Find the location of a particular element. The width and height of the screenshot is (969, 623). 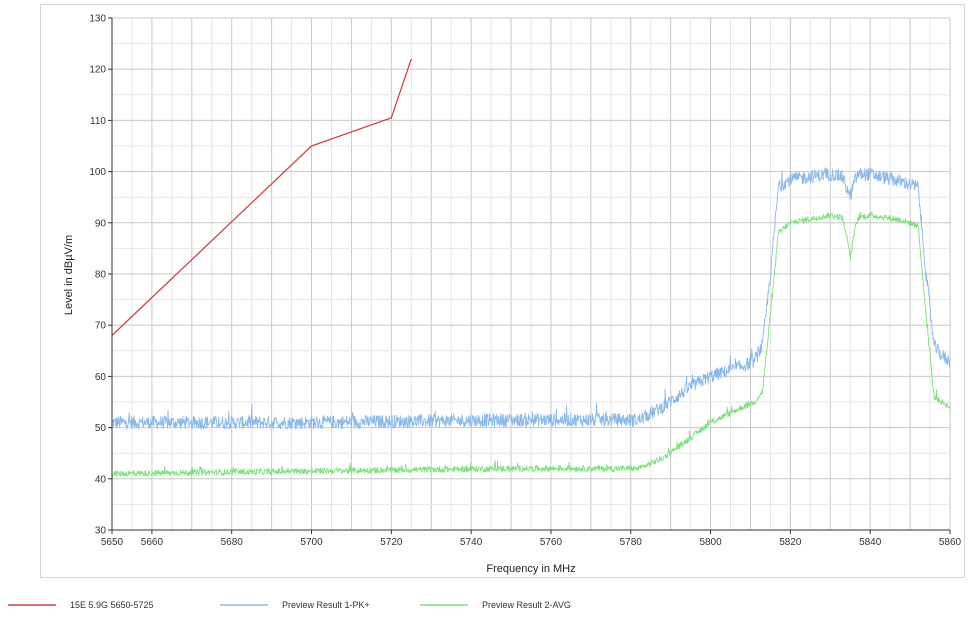

legend-label: Preview Result 2-AVG is located at coordinates (526, 605).